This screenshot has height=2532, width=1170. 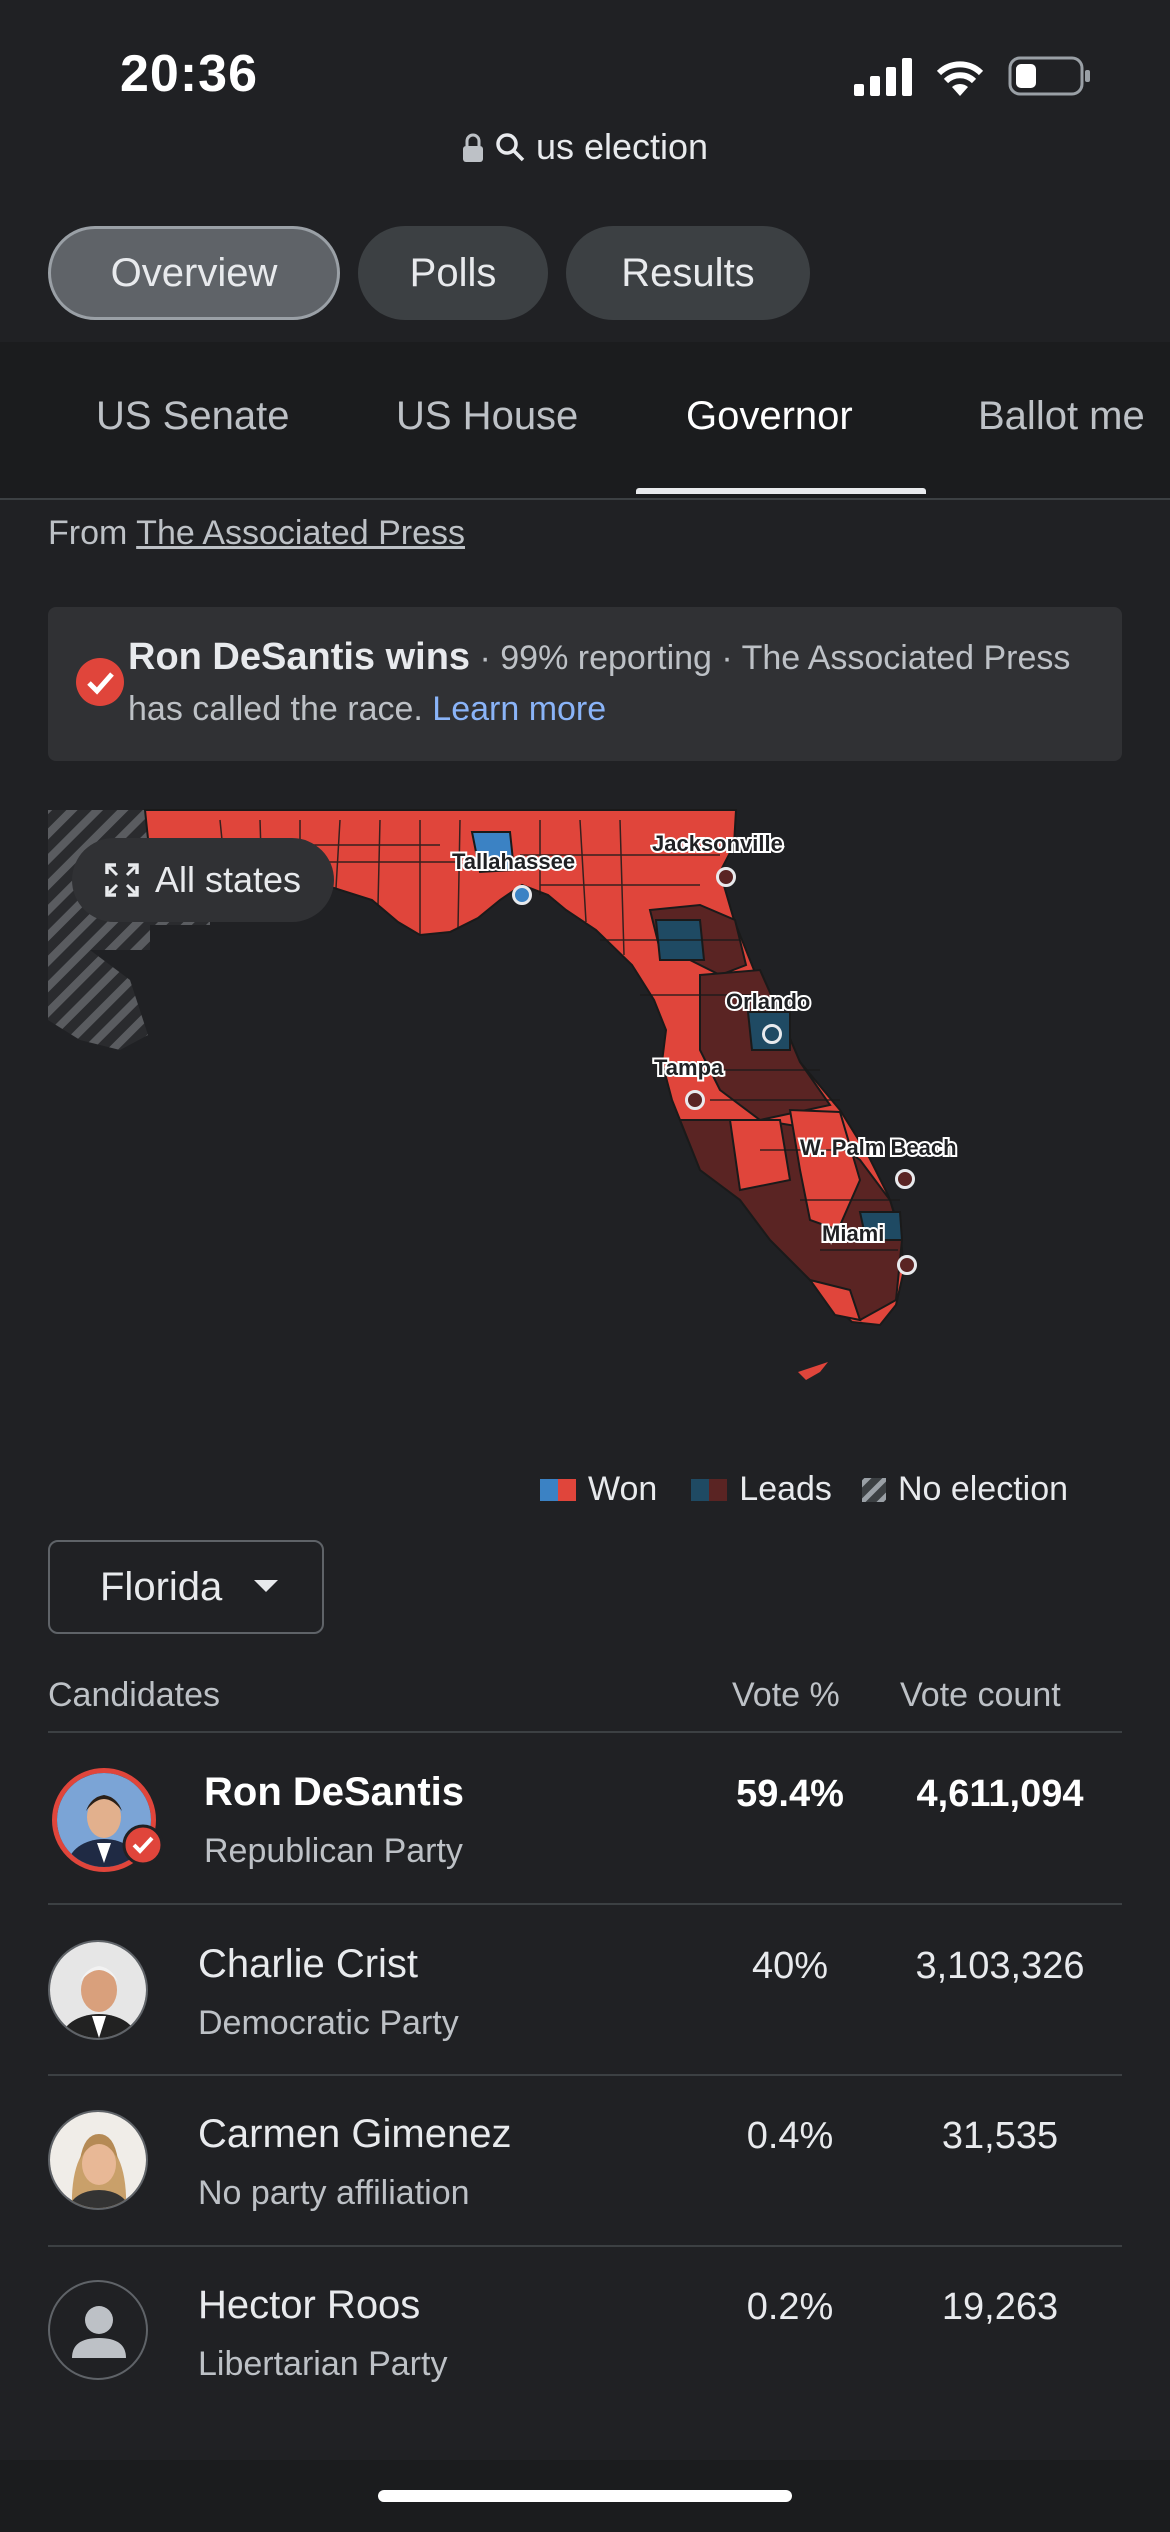 I want to click on county-leads-miami, so click(x=881, y=1226).